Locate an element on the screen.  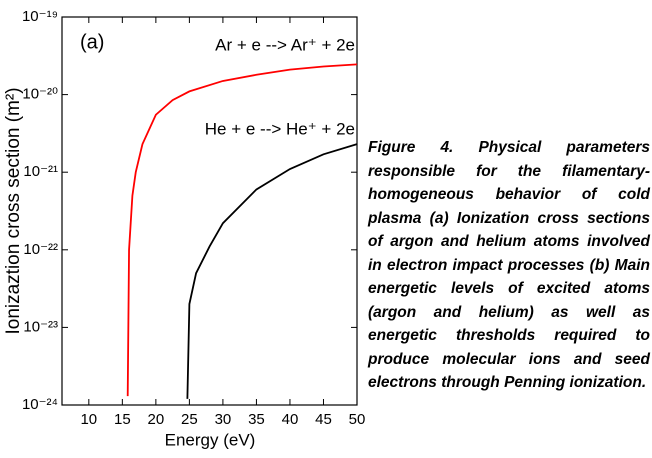
series-line is located at coordinates (272, 271).